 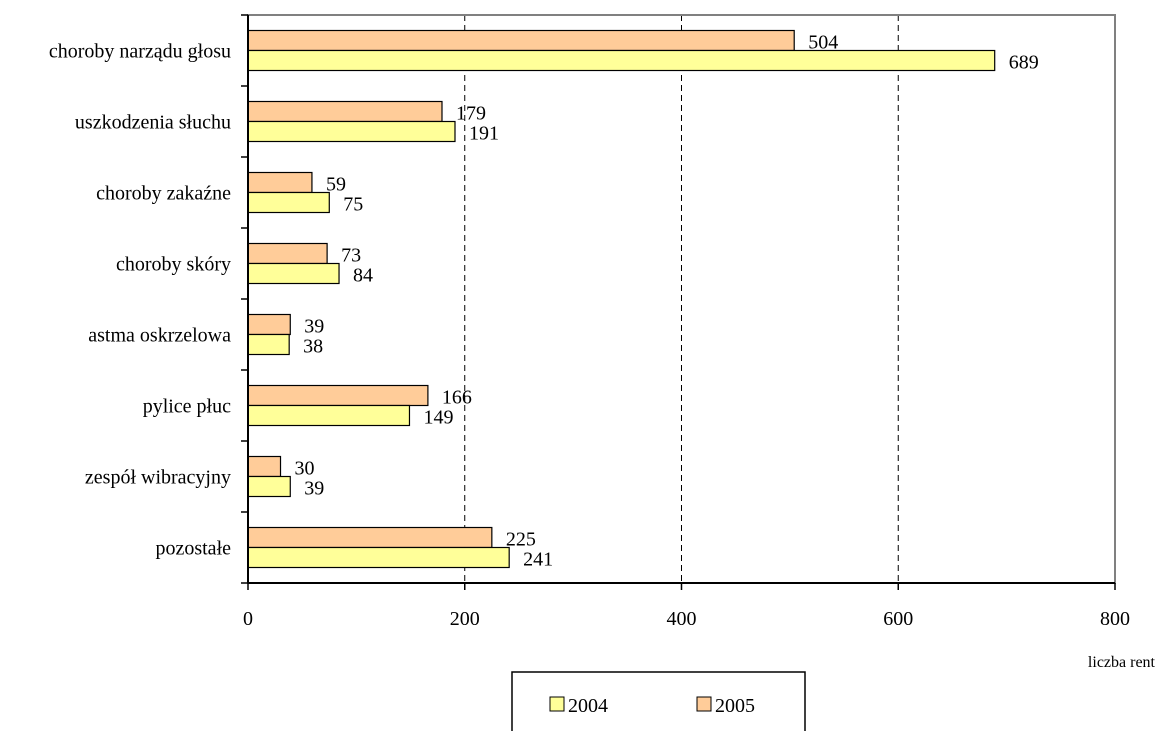 I want to click on x-axis-label: liczba rent, so click(x=1122, y=662).